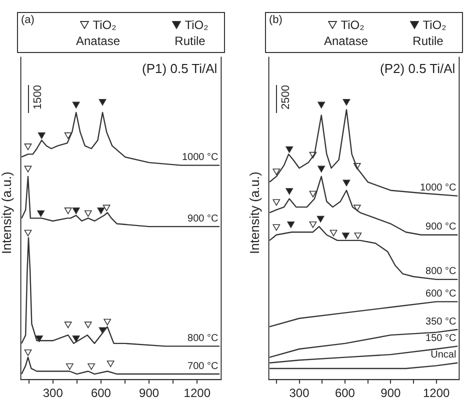  Describe the element at coordinates (275, 20) in the screenshot. I see `chart-subtitle: (b)` at that location.